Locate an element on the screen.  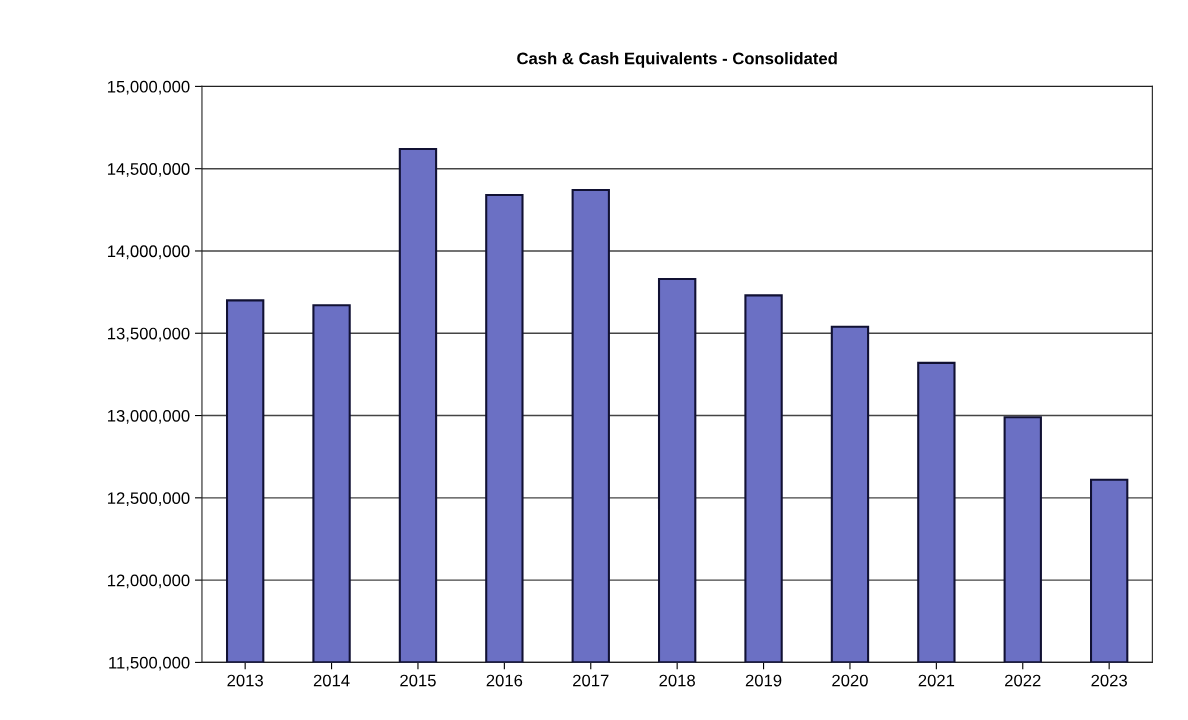
x-tick-label: 2018 is located at coordinates (677, 680).